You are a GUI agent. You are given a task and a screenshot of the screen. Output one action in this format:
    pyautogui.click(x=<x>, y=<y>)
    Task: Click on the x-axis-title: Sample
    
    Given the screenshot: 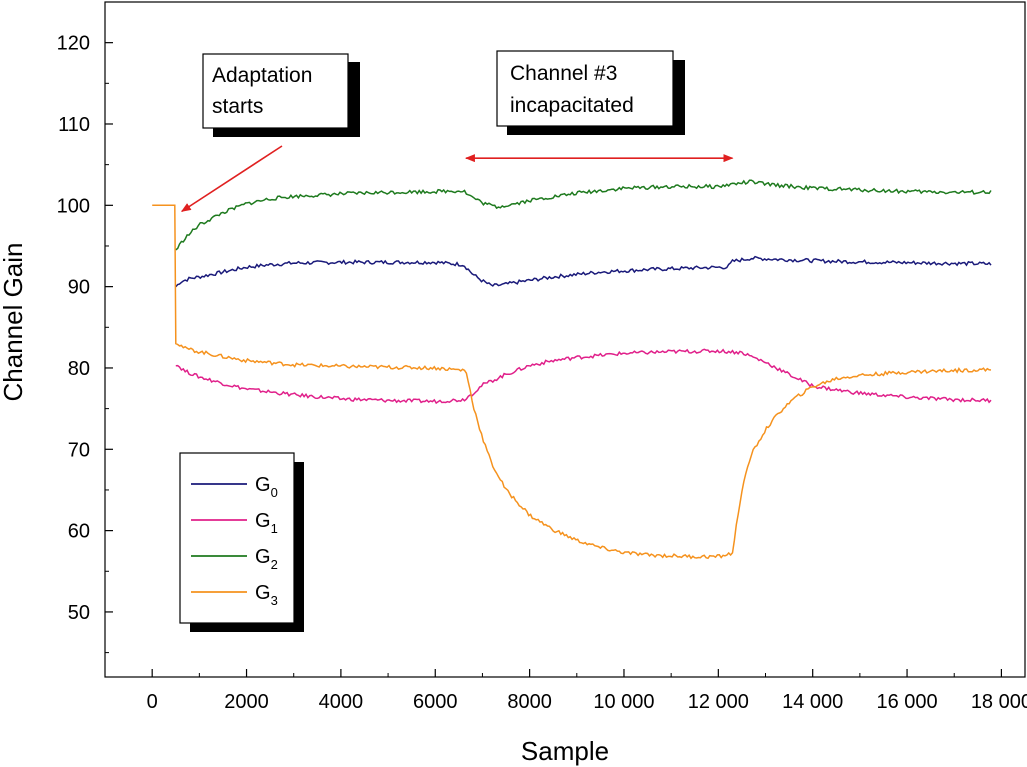 What is the action you would take?
    pyautogui.click(x=565, y=751)
    